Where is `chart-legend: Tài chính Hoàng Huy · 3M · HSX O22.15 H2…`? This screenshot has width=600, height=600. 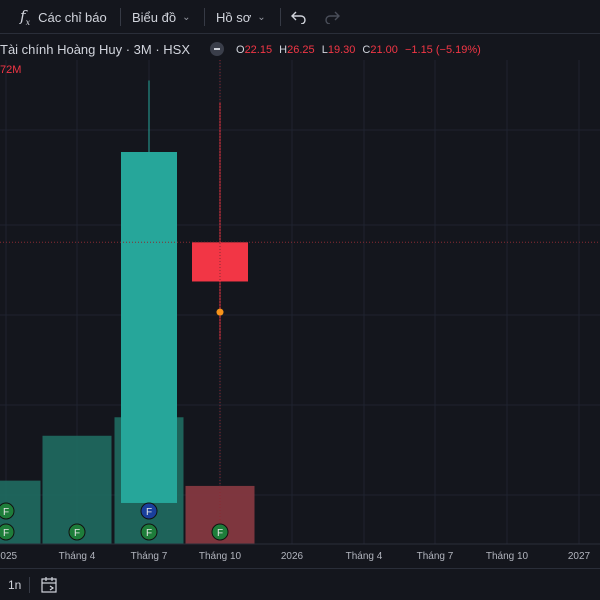
chart-legend: Tài chính Hoàng Huy · 3M · HSX O22.15 H2… is located at coordinates (300, 50).